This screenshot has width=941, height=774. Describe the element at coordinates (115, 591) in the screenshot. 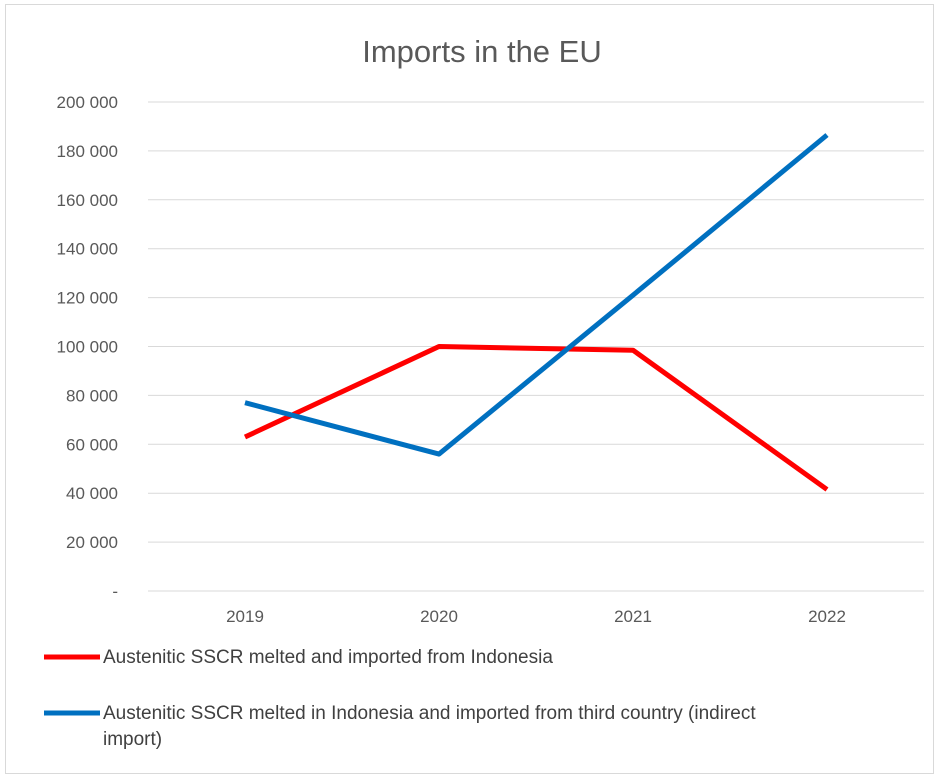

I see `y-tick-label: -` at that location.